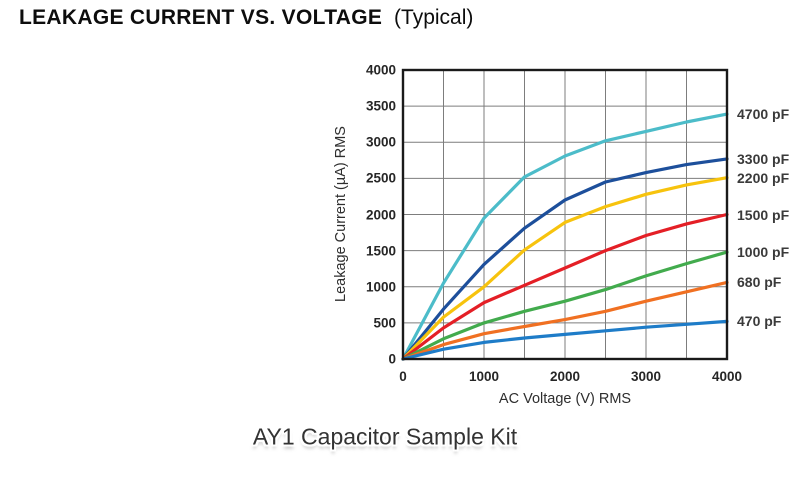 Image resolution: width=800 pixels, height=480 pixels. I want to click on x-tick-label: 2000, so click(565, 376).